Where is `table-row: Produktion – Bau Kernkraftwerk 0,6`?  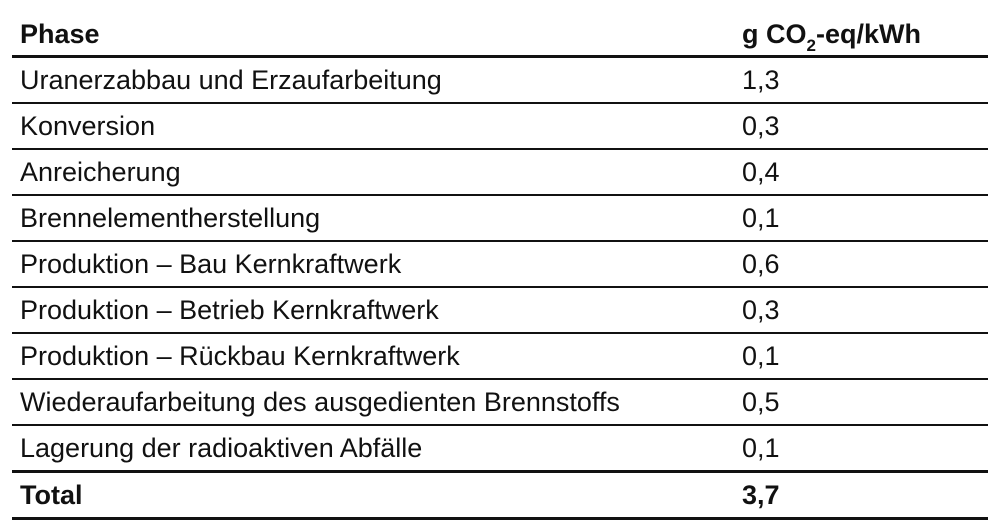 table-row: Produktion – Bau Kernkraftwerk 0,6 is located at coordinates (500, 264).